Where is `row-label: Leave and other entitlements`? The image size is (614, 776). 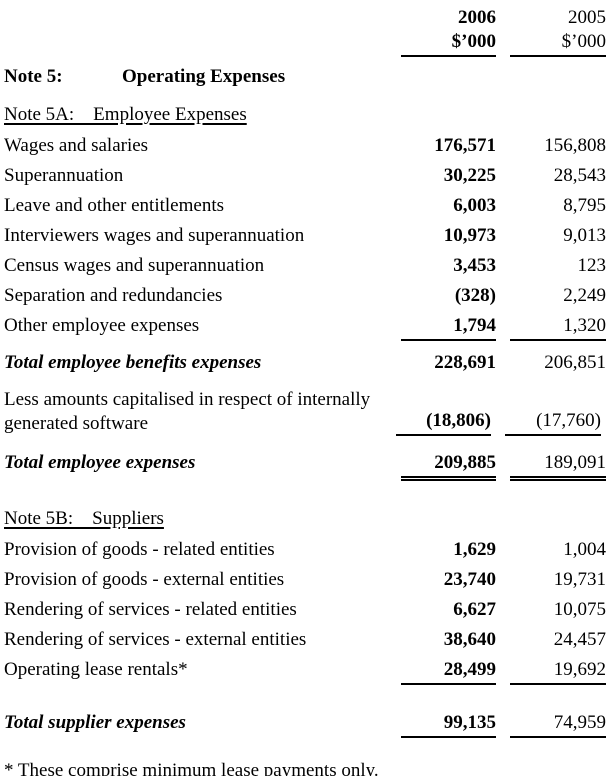 row-label: Leave and other entitlements is located at coordinates (114, 205).